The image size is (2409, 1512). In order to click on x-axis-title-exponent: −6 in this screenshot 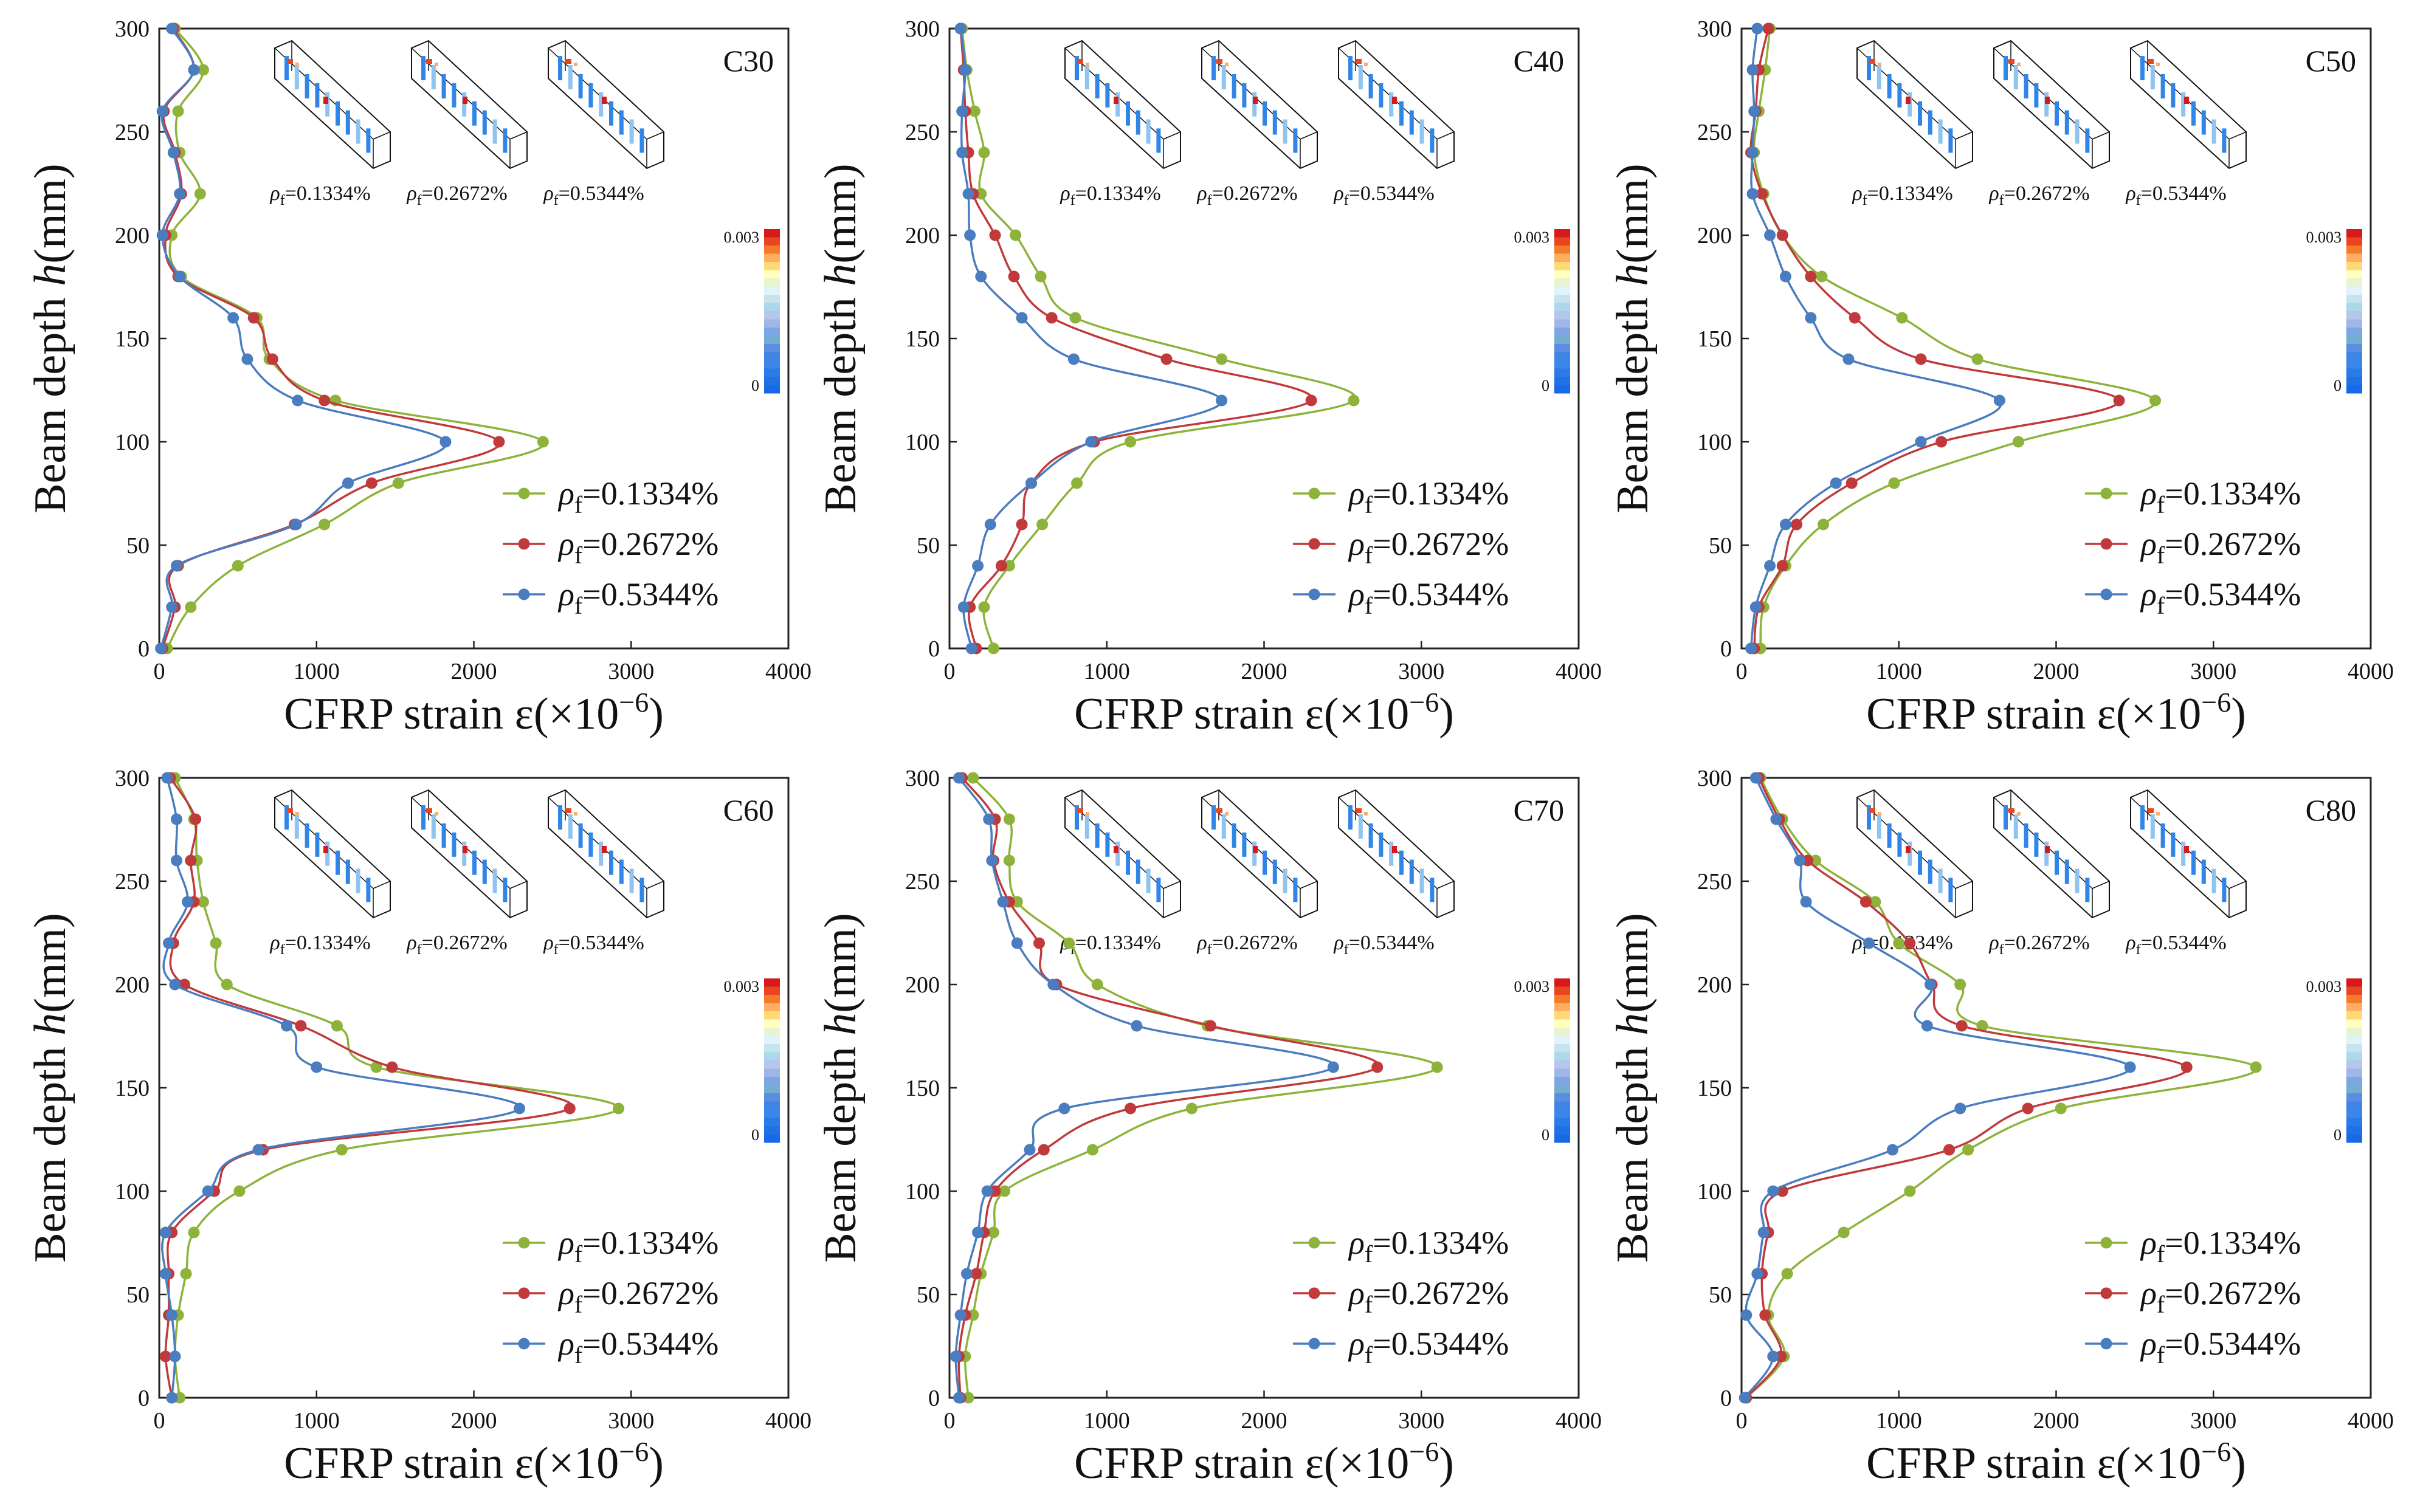, I will do `click(2216, 1452)`.